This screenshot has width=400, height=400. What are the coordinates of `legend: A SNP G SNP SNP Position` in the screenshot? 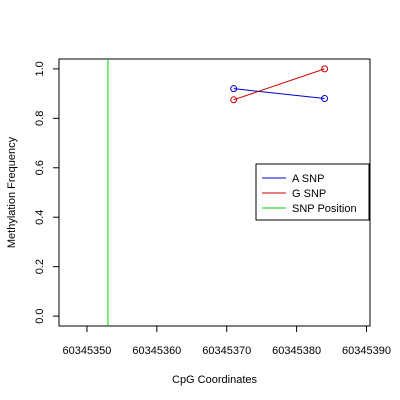 It's located at (312, 192).